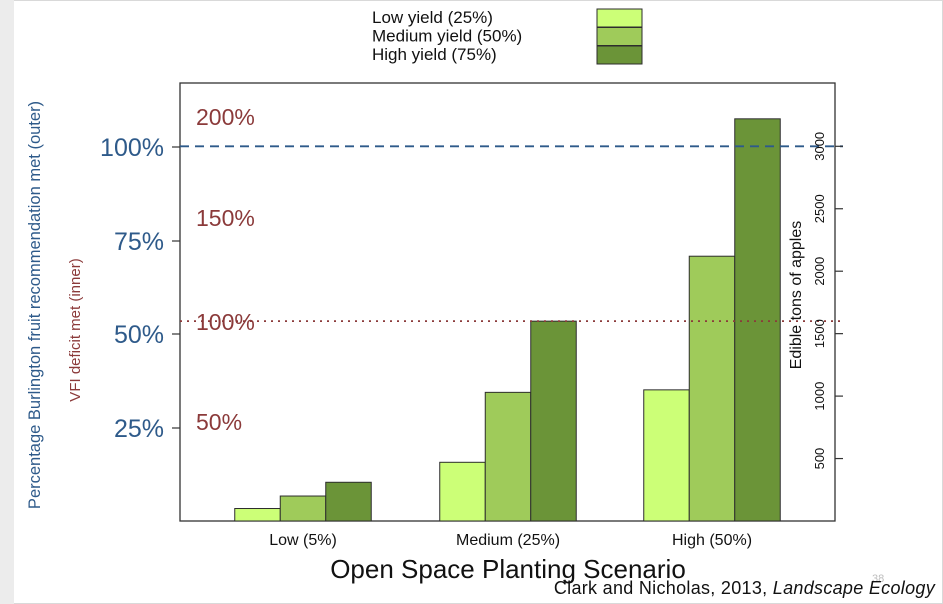 Image resolution: width=943 pixels, height=604 pixels. Describe the element at coordinates (819, 459) in the screenshot. I see `right-tick-label: 500` at that location.